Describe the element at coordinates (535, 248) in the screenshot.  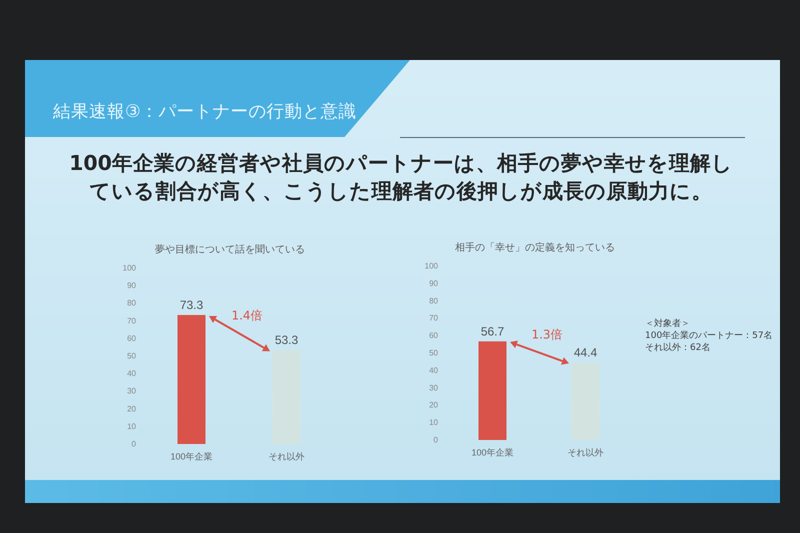
I see `chart-title: 相手の「幸せ」の定義を知っている` at that location.